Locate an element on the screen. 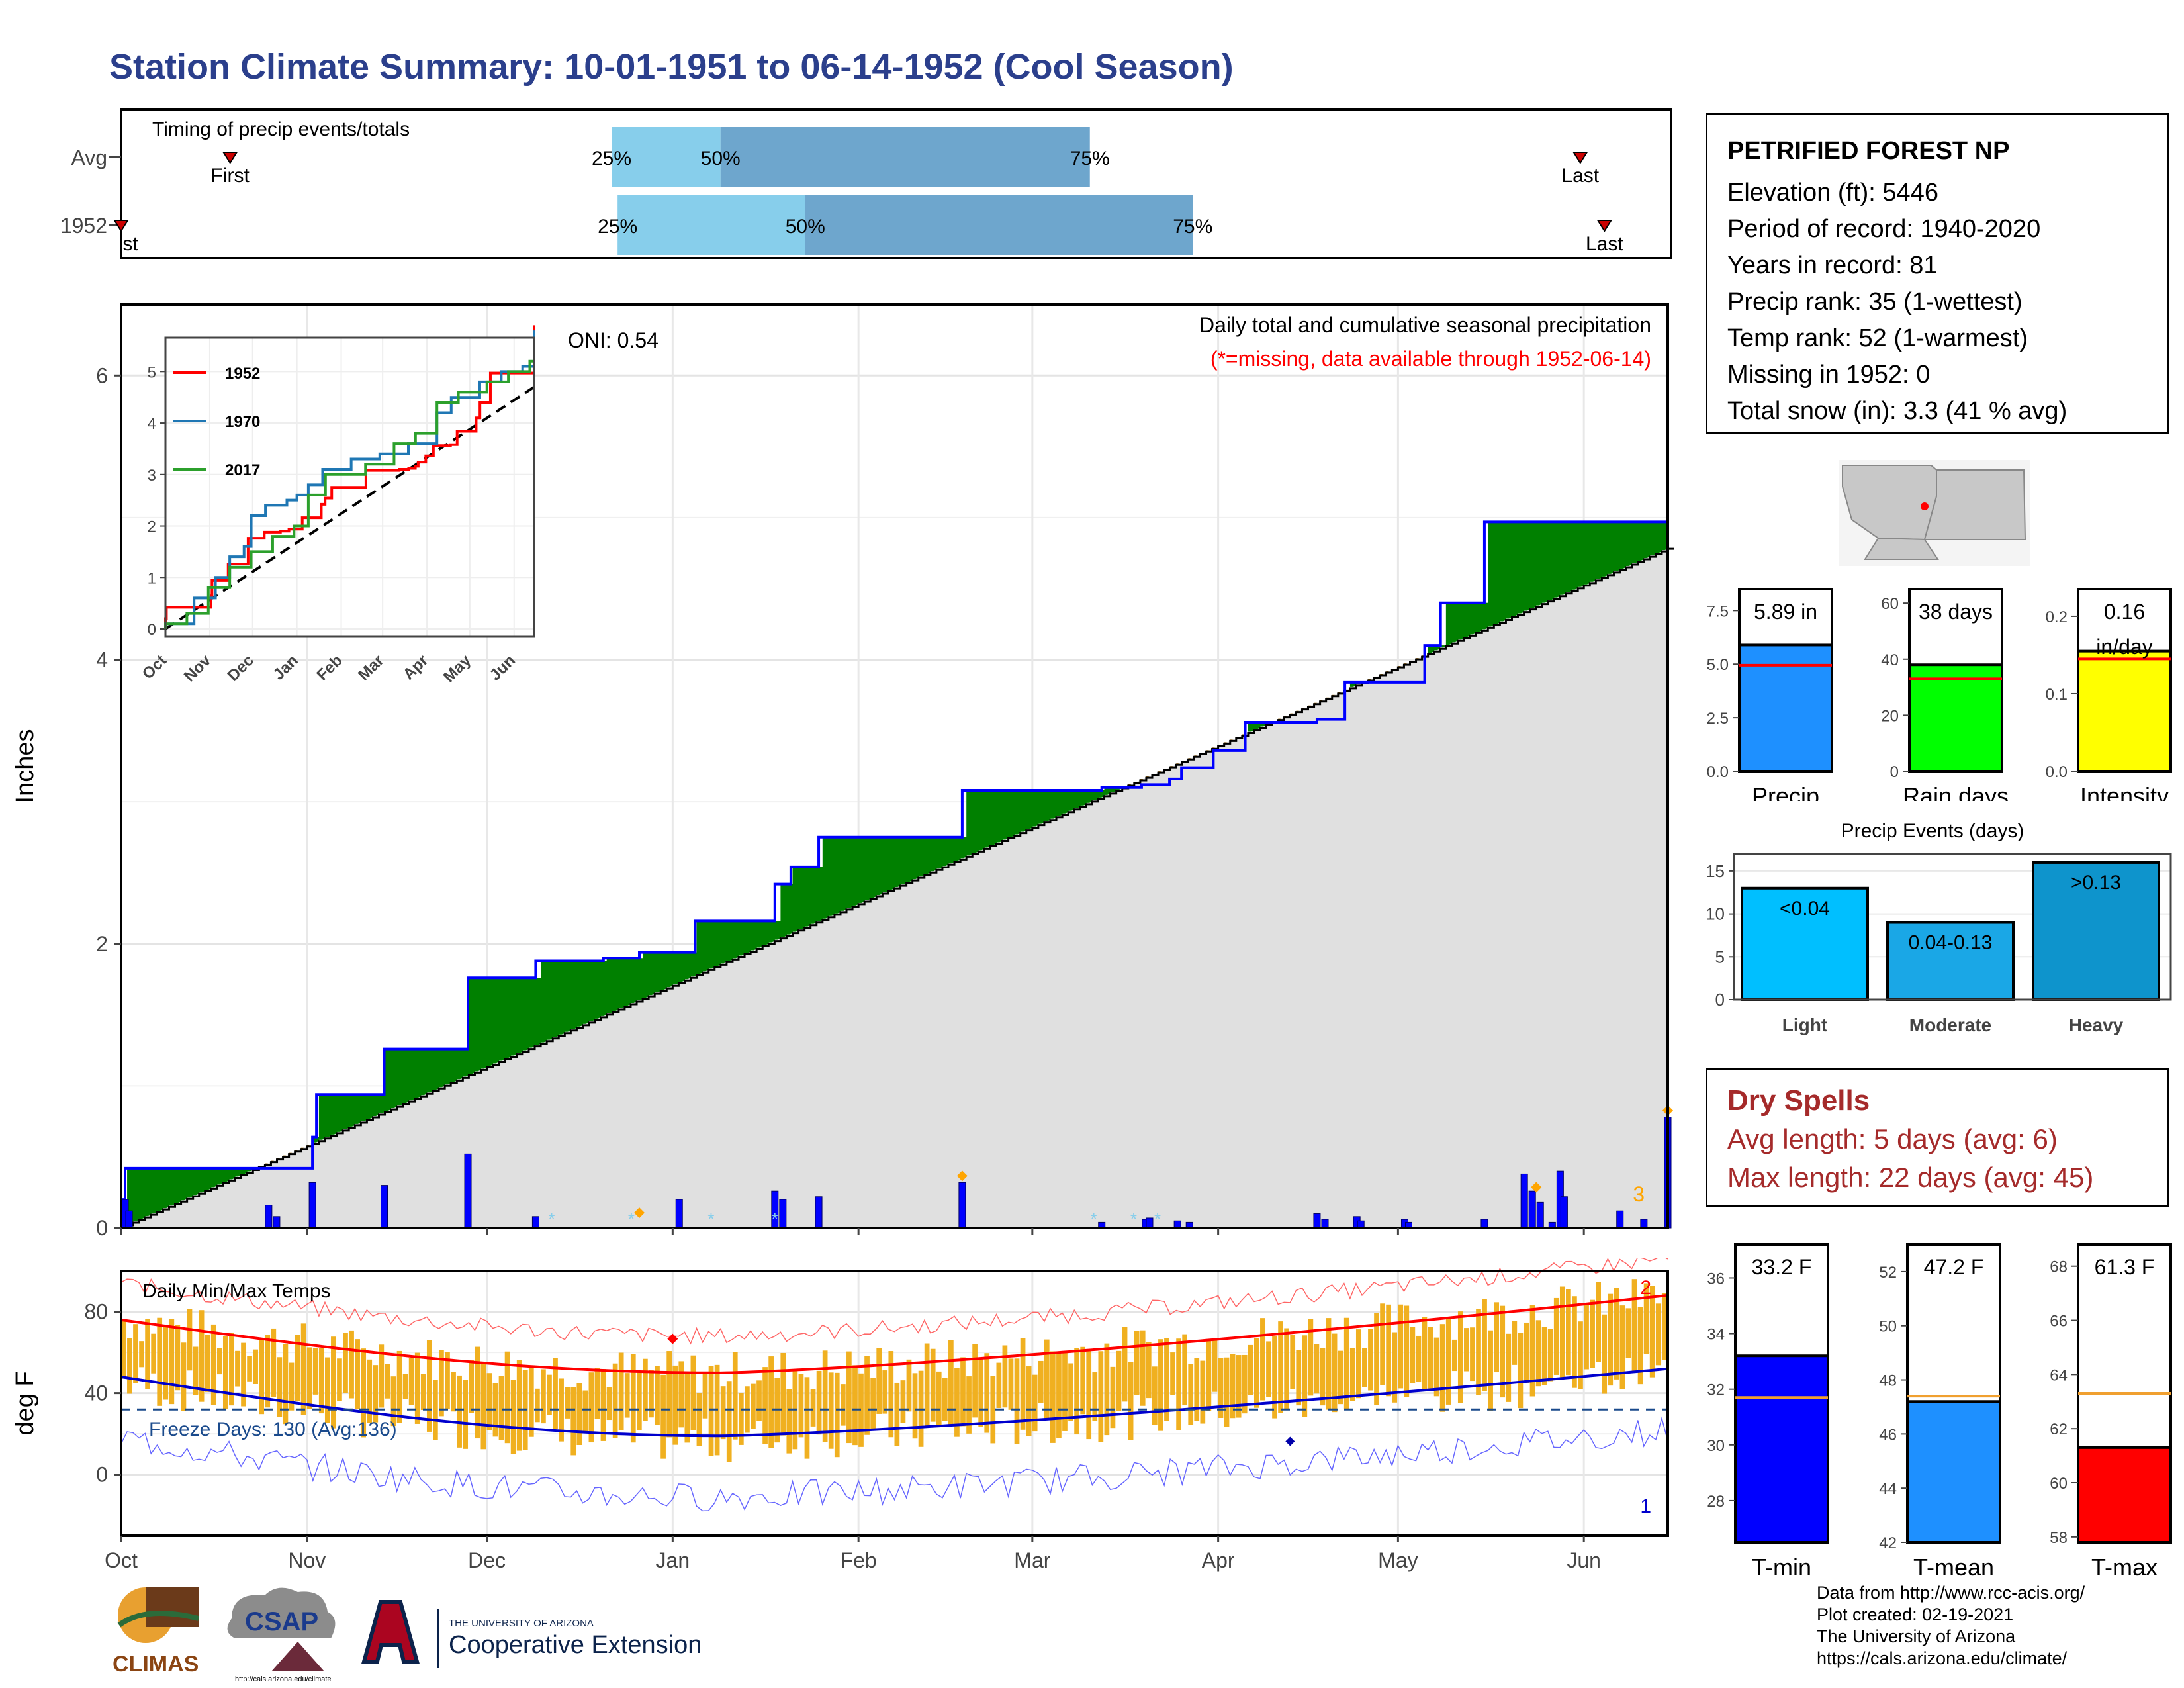 The image size is (2184, 1688). summary-intensity-bar is located at coordinates (2124, 711).